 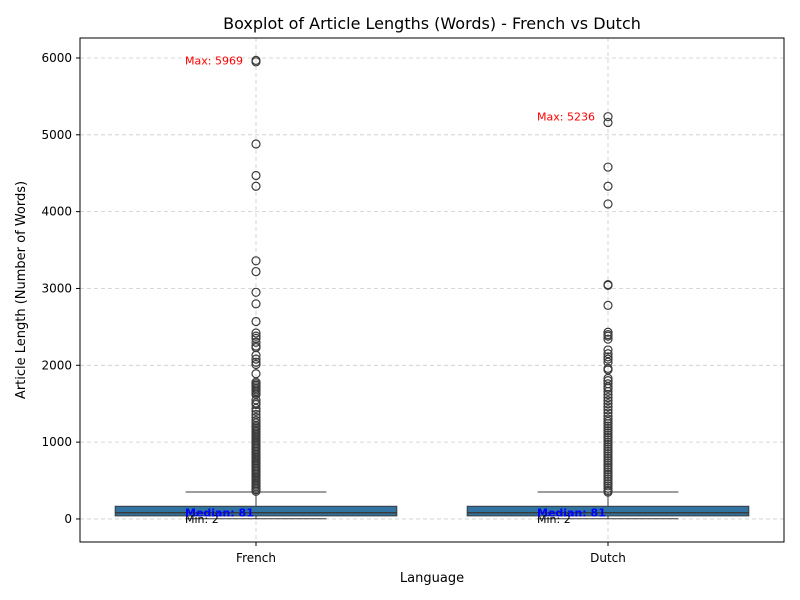 I want to click on y-axis-label: Article Length (Number of Words), so click(x=21, y=290).